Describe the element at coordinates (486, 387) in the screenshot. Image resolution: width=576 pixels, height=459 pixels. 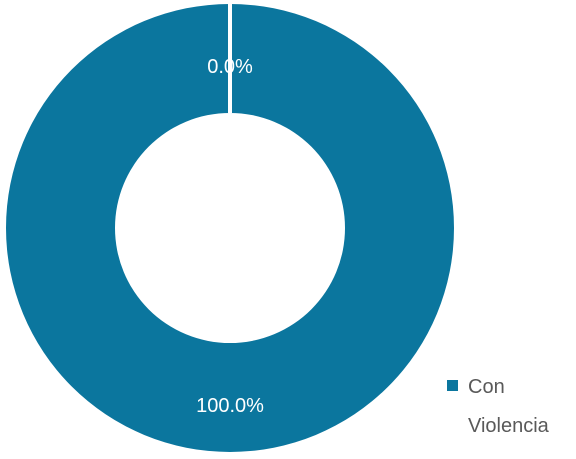
I see `legend-label-con-violencia-line1: Con` at that location.